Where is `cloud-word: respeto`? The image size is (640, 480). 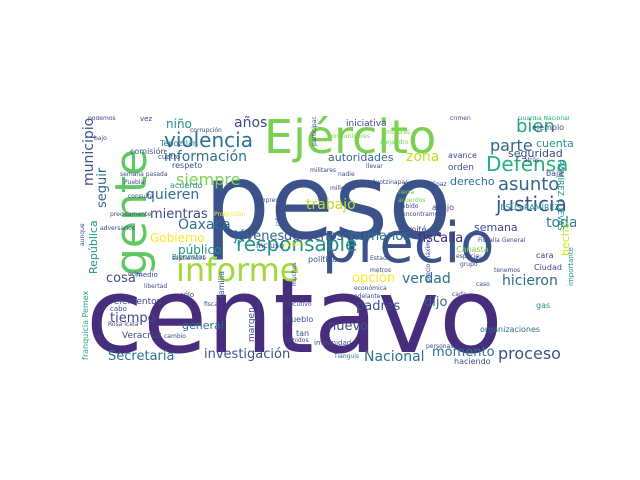
cloud-word: respeto is located at coordinates (187, 165).